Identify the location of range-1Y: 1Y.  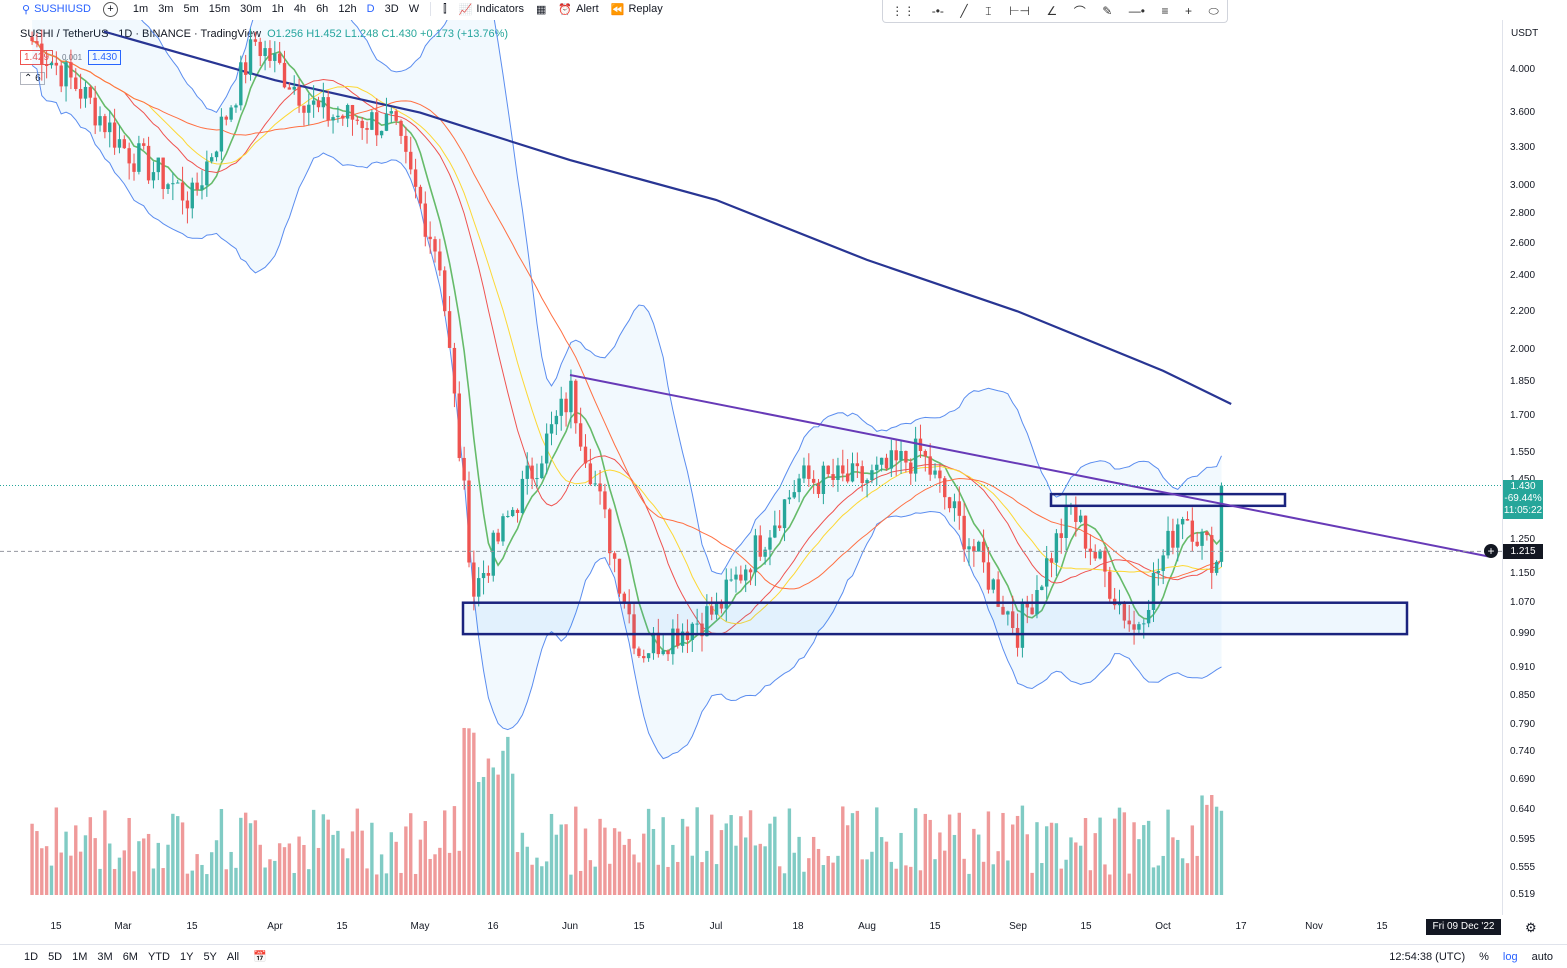
(186, 956).